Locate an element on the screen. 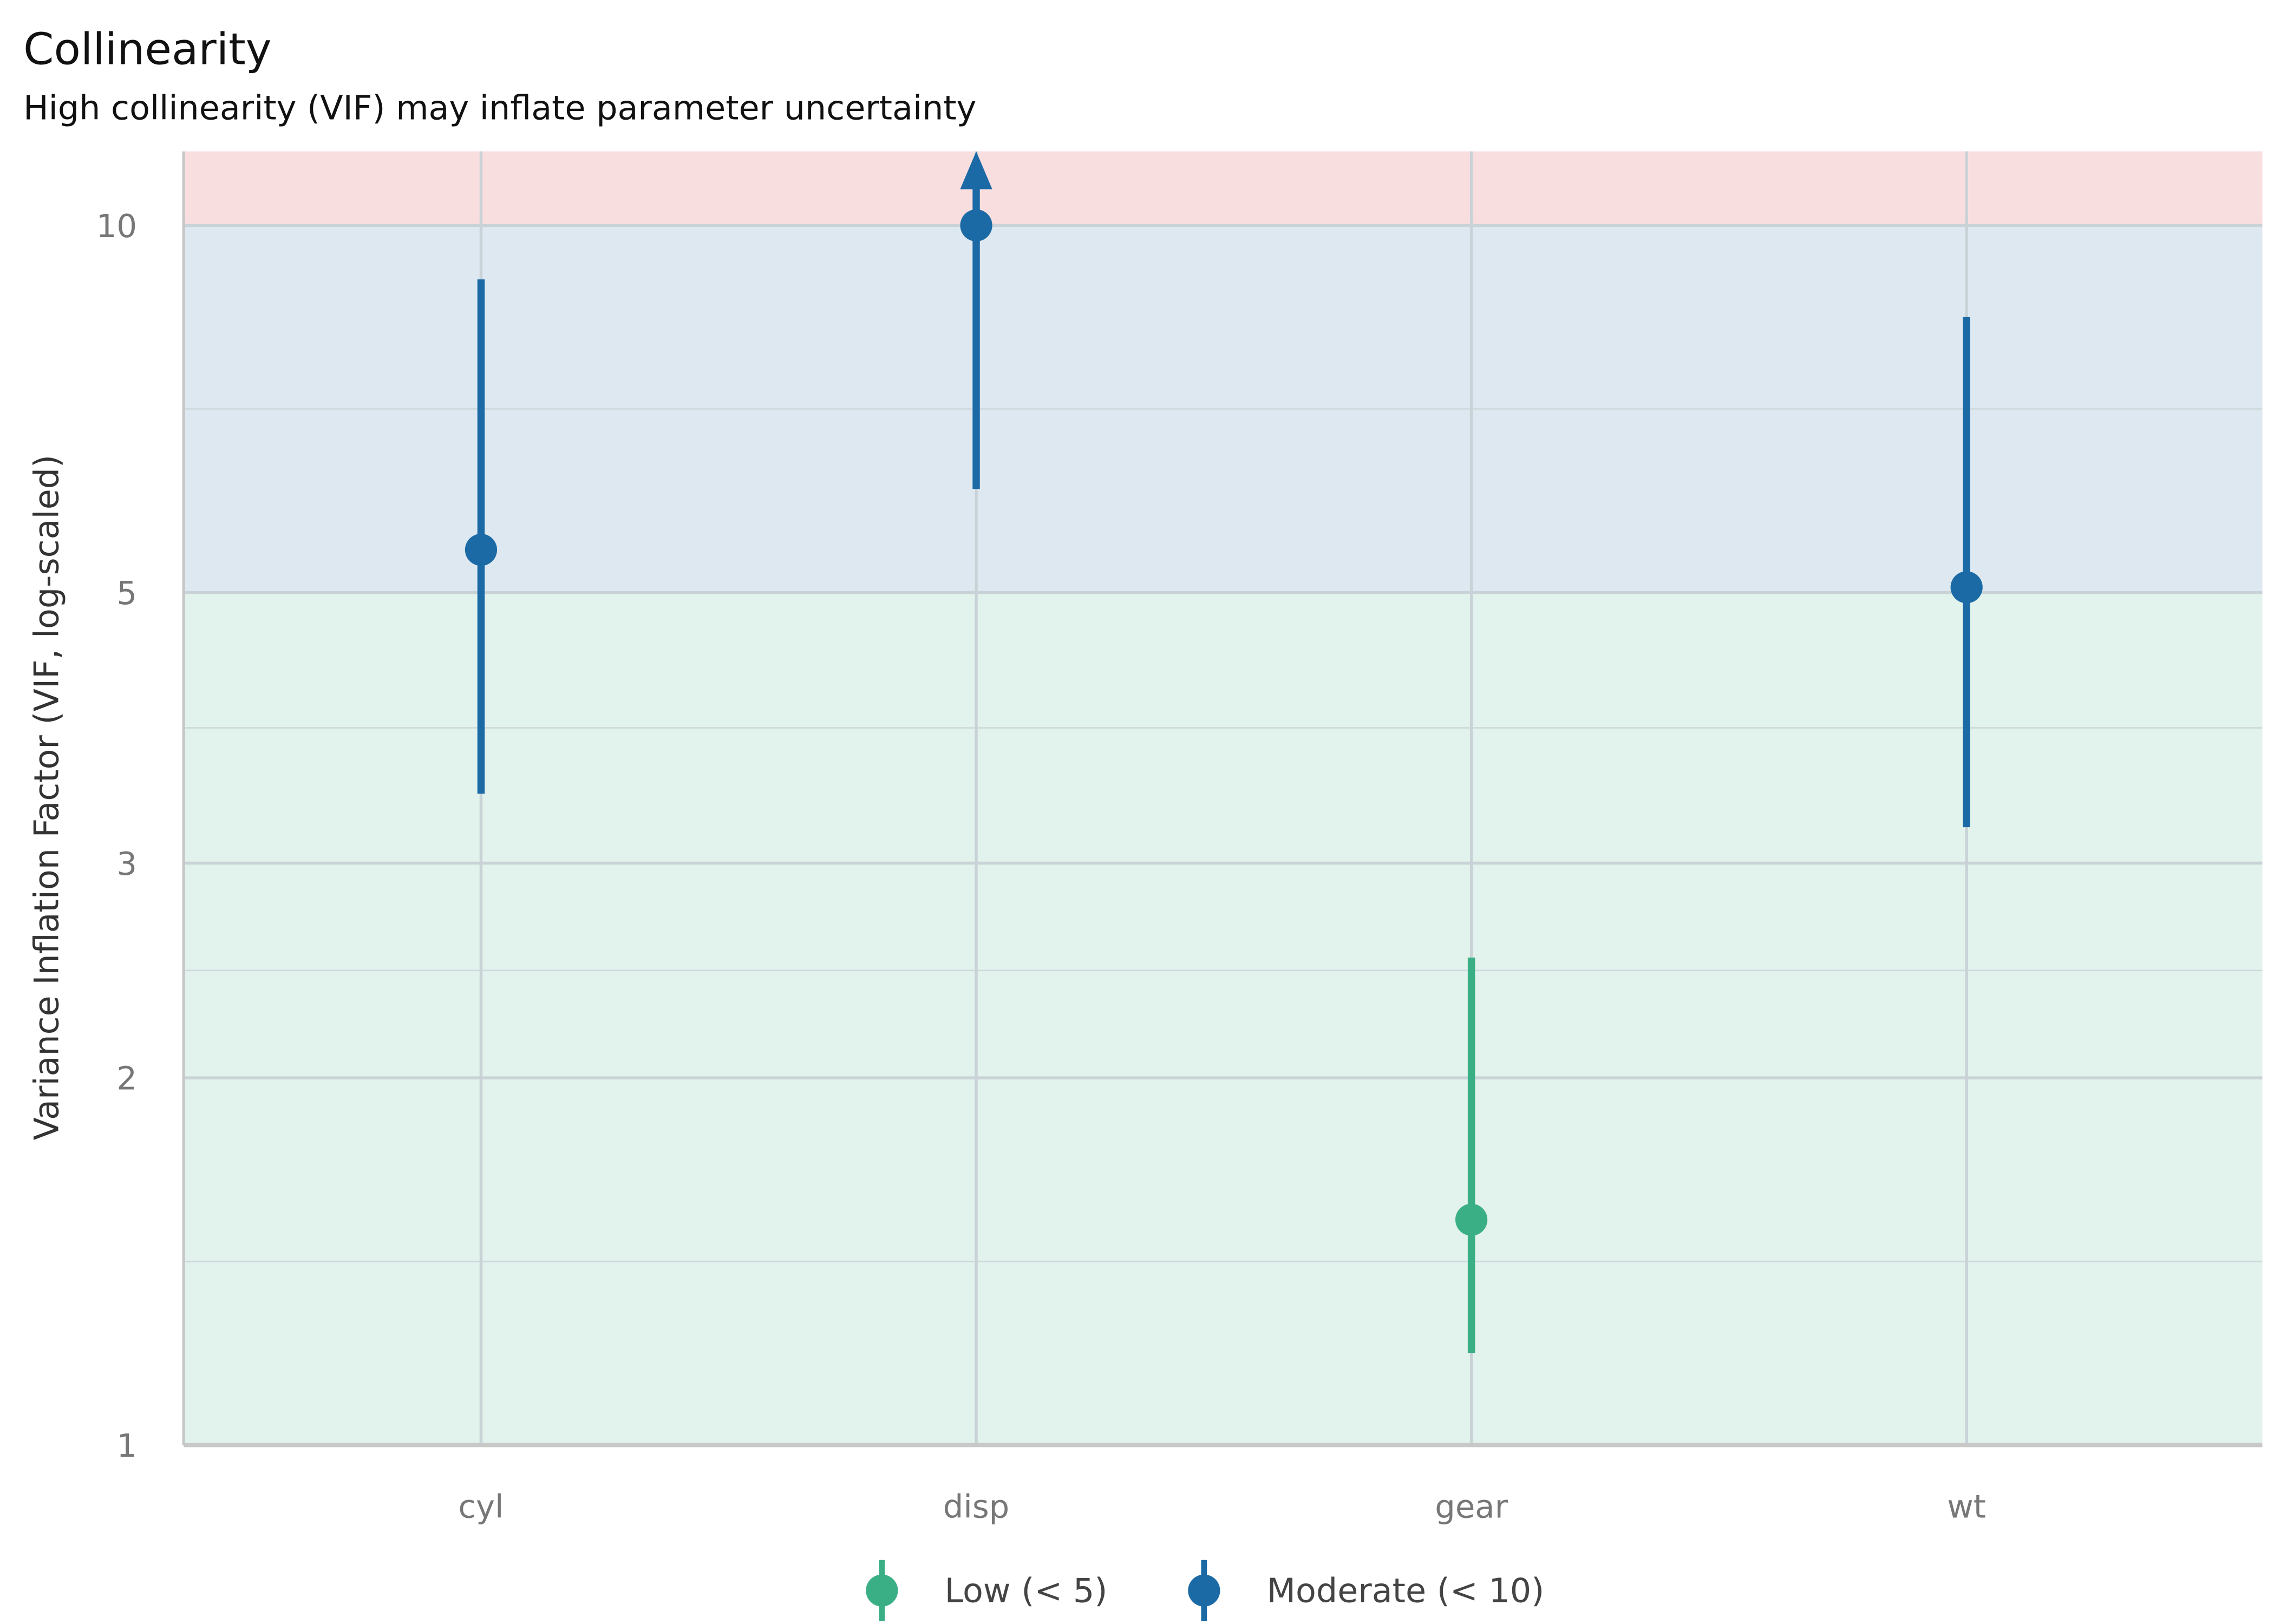  y-tick-label: 3 is located at coordinates (127, 864).